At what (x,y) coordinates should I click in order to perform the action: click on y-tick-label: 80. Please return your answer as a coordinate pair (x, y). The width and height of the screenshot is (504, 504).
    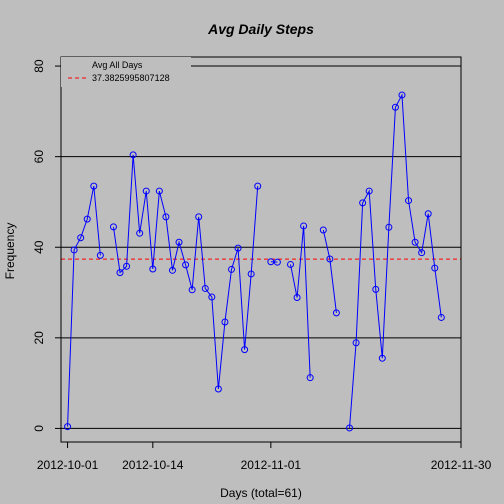
    Looking at the image, I should click on (39, 66).